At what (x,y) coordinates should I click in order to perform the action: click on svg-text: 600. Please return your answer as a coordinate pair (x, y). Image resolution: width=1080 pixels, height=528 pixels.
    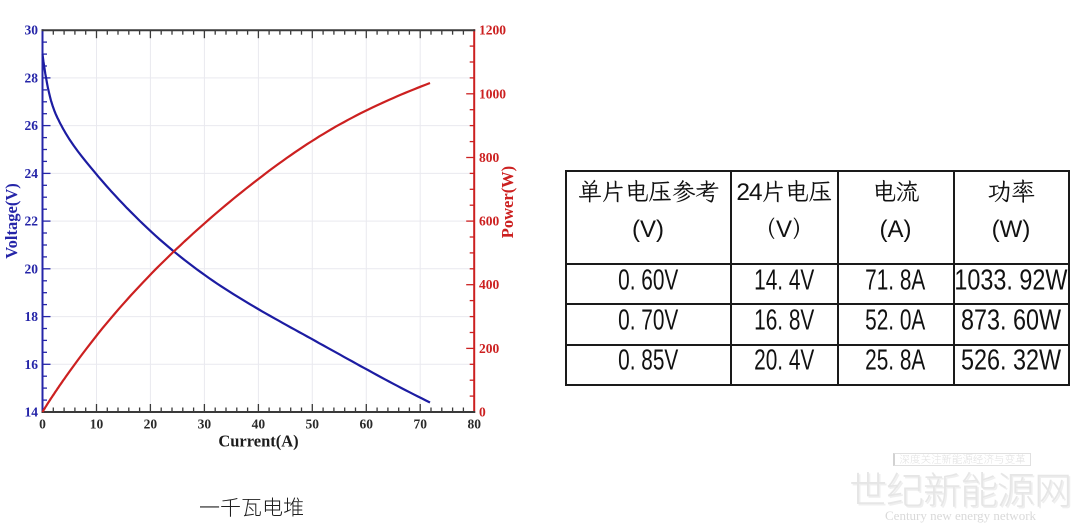
    Looking at the image, I should click on (489, 221).